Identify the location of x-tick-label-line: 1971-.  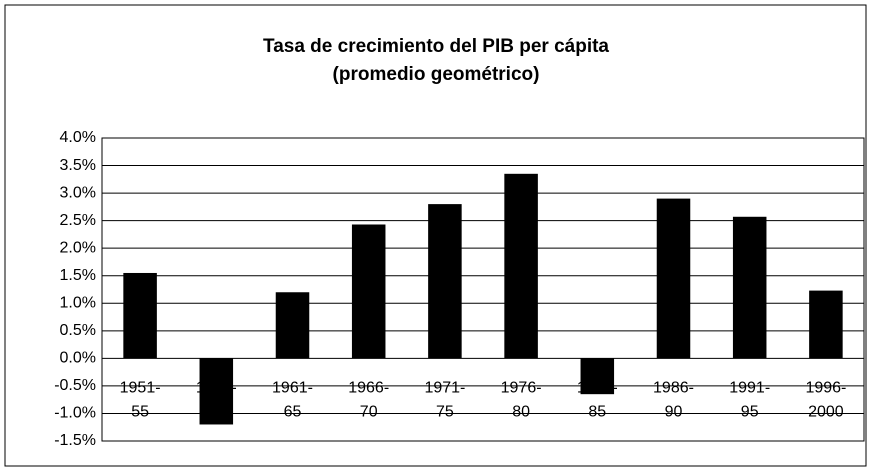
(444, 388).